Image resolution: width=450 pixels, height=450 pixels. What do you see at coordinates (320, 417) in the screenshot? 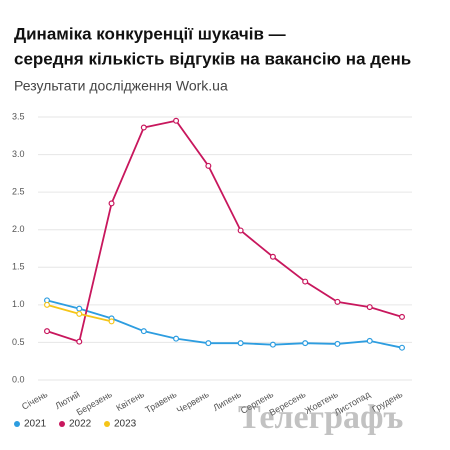
I see `watermark: Телеграфъ` at bounding box center [320, 417].